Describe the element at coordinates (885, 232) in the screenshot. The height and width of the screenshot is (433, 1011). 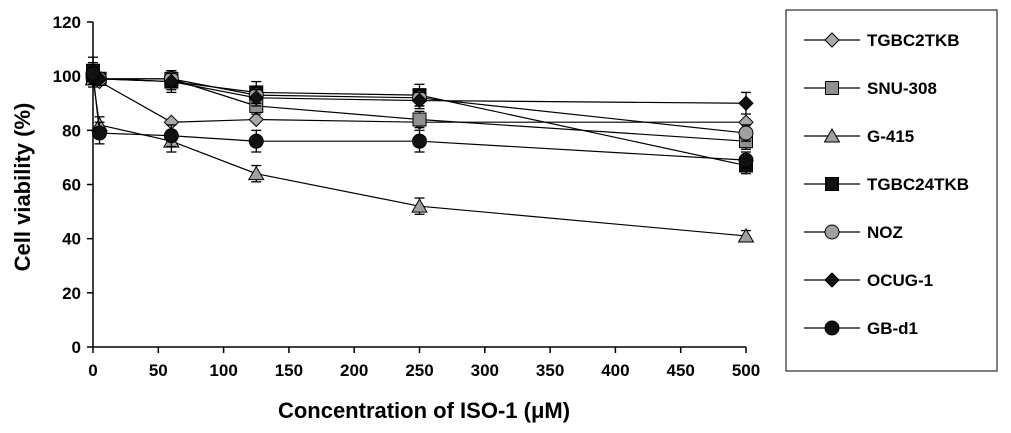
I see `legend-label: NOZ` at that location.